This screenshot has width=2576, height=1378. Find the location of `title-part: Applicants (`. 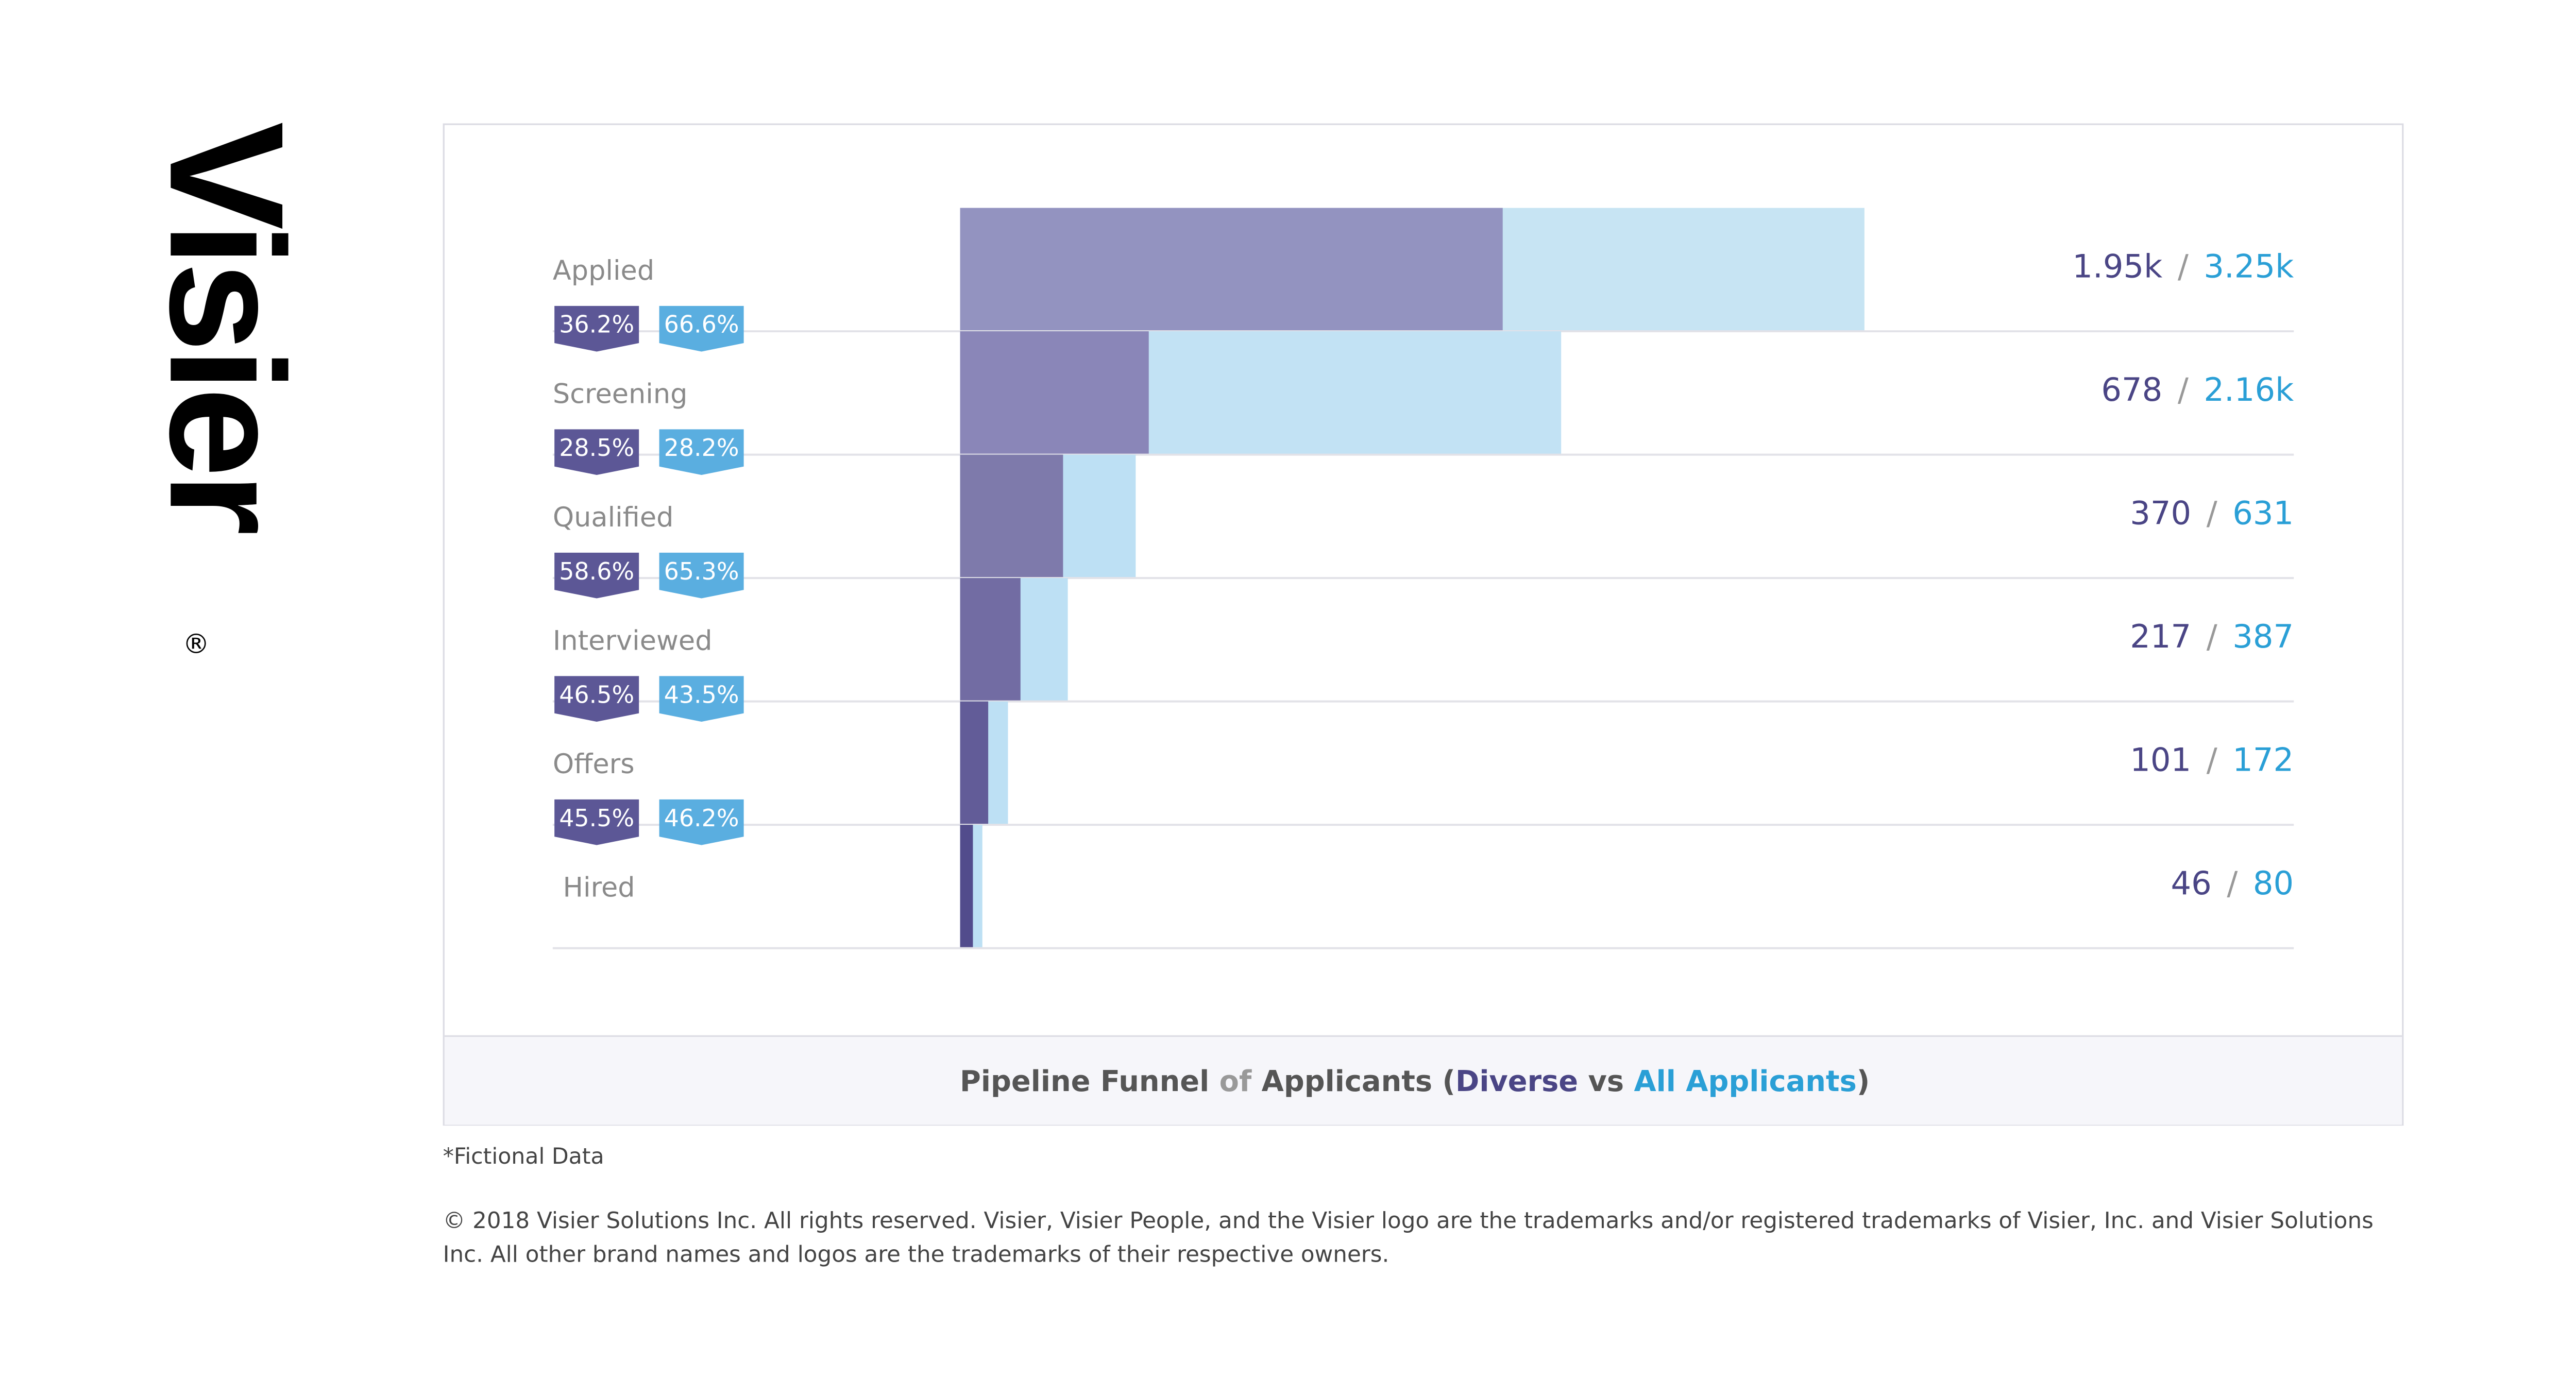

title-part: Applicants ( is located at coordinates (1358, 1081).